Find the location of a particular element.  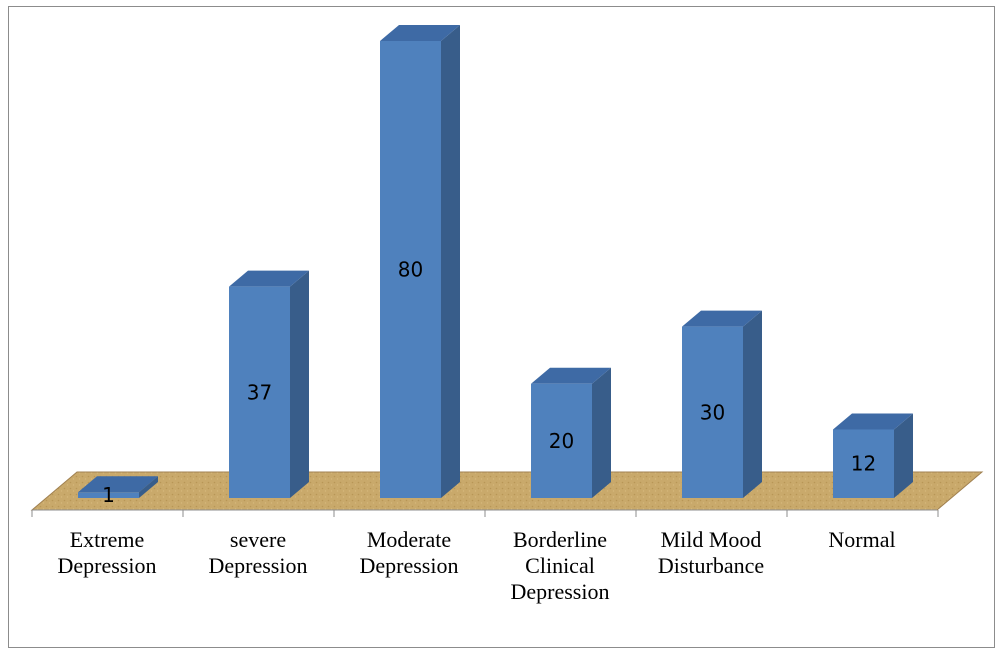

bar: 1 is located at coordinates (118, 491).